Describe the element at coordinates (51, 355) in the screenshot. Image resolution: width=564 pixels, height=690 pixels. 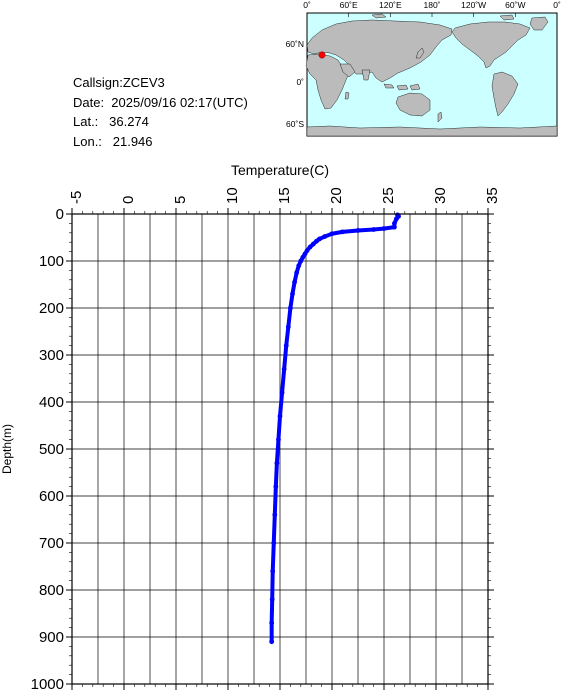
I see `y-tick-label: 300` at that location.